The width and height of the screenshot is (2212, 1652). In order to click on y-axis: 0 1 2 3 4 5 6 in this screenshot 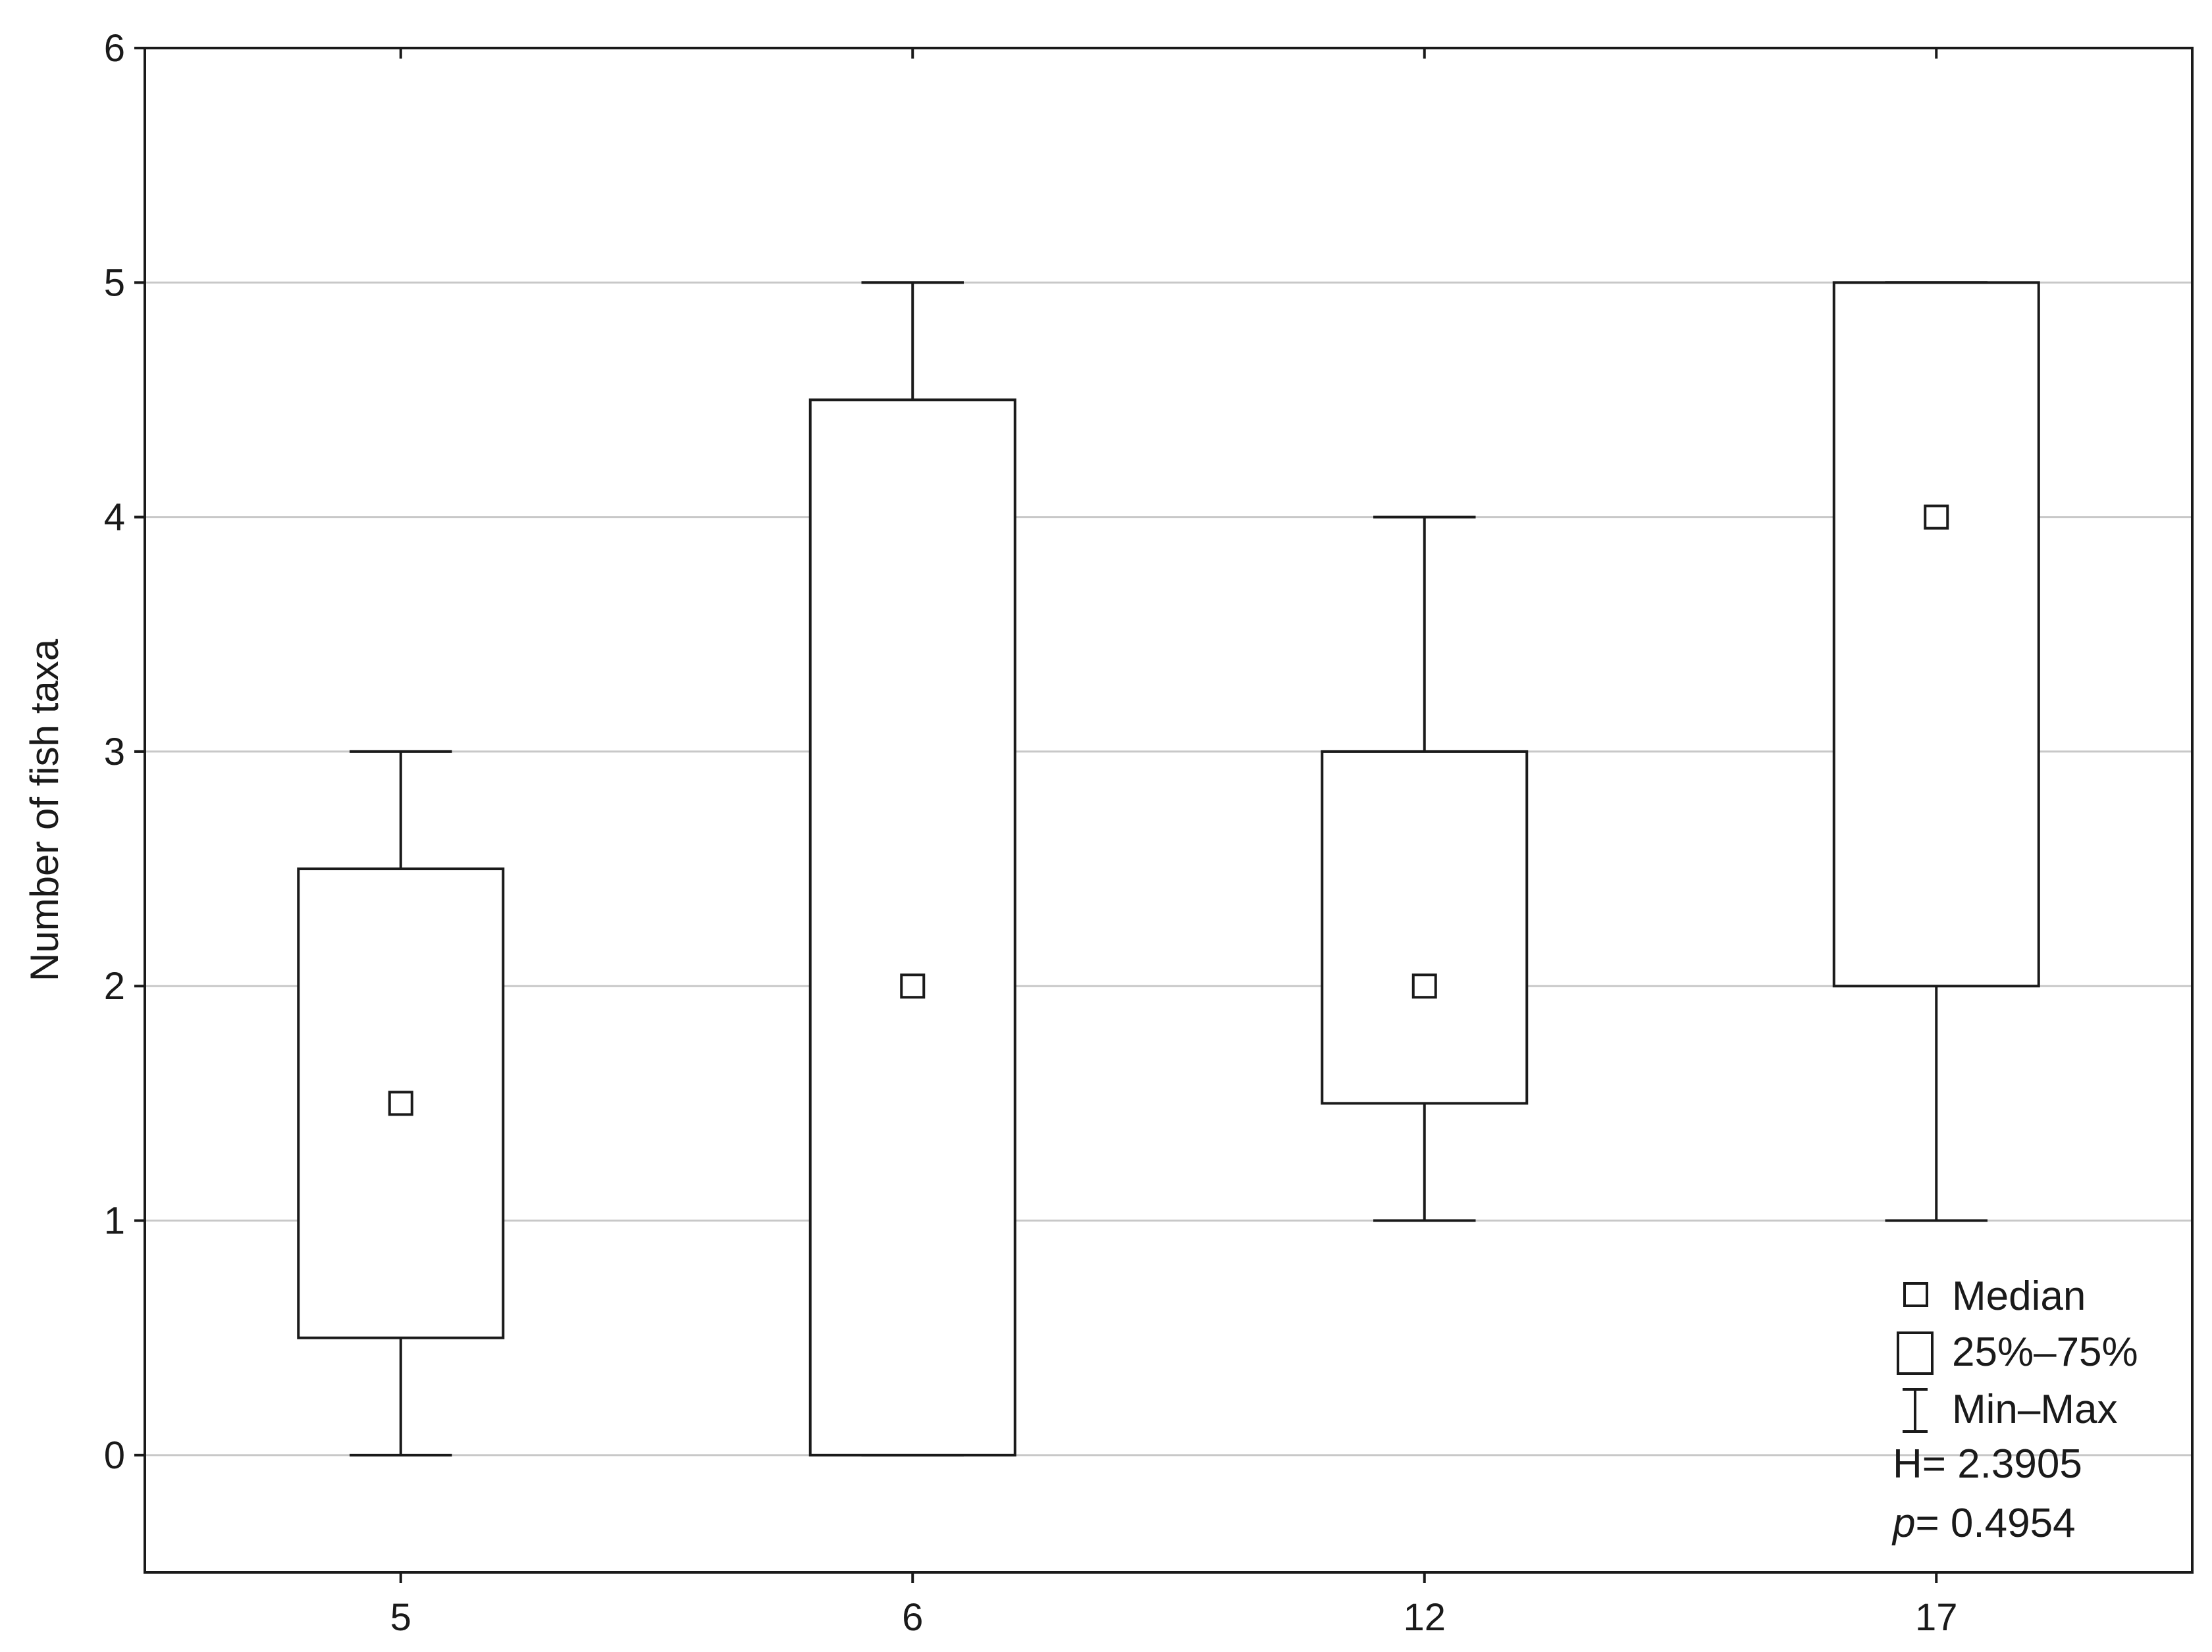, I will do `click(125, 752)`.